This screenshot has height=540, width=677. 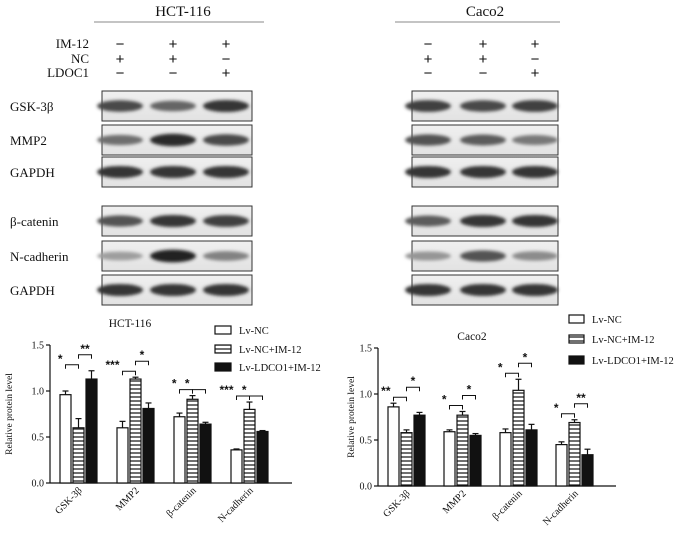 I want to click on legend-label: Lv-LDCO1+IM-12, so click(x=633, y=361).